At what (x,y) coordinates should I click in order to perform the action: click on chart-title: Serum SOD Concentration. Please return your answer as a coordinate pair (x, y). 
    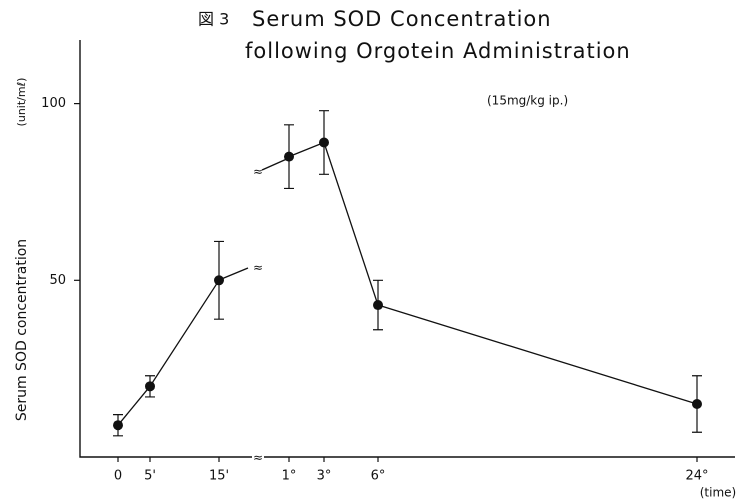
    Looking at the image, I should click on (402, 19).